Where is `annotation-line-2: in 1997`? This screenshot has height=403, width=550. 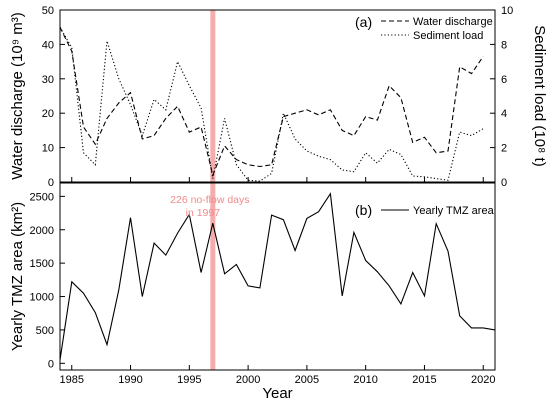
annotation-line-2: in 1997 is located at coordinates (203, 213).